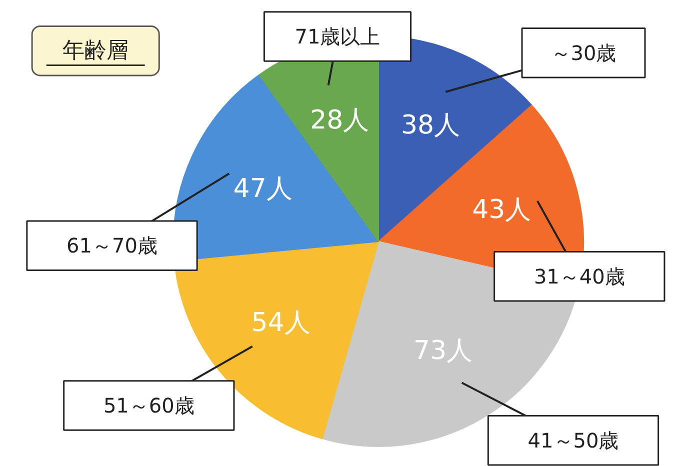 The height and width of the screenshot is (466, 683). I want to click on slice-label: ～30歳, so click(583, 52).